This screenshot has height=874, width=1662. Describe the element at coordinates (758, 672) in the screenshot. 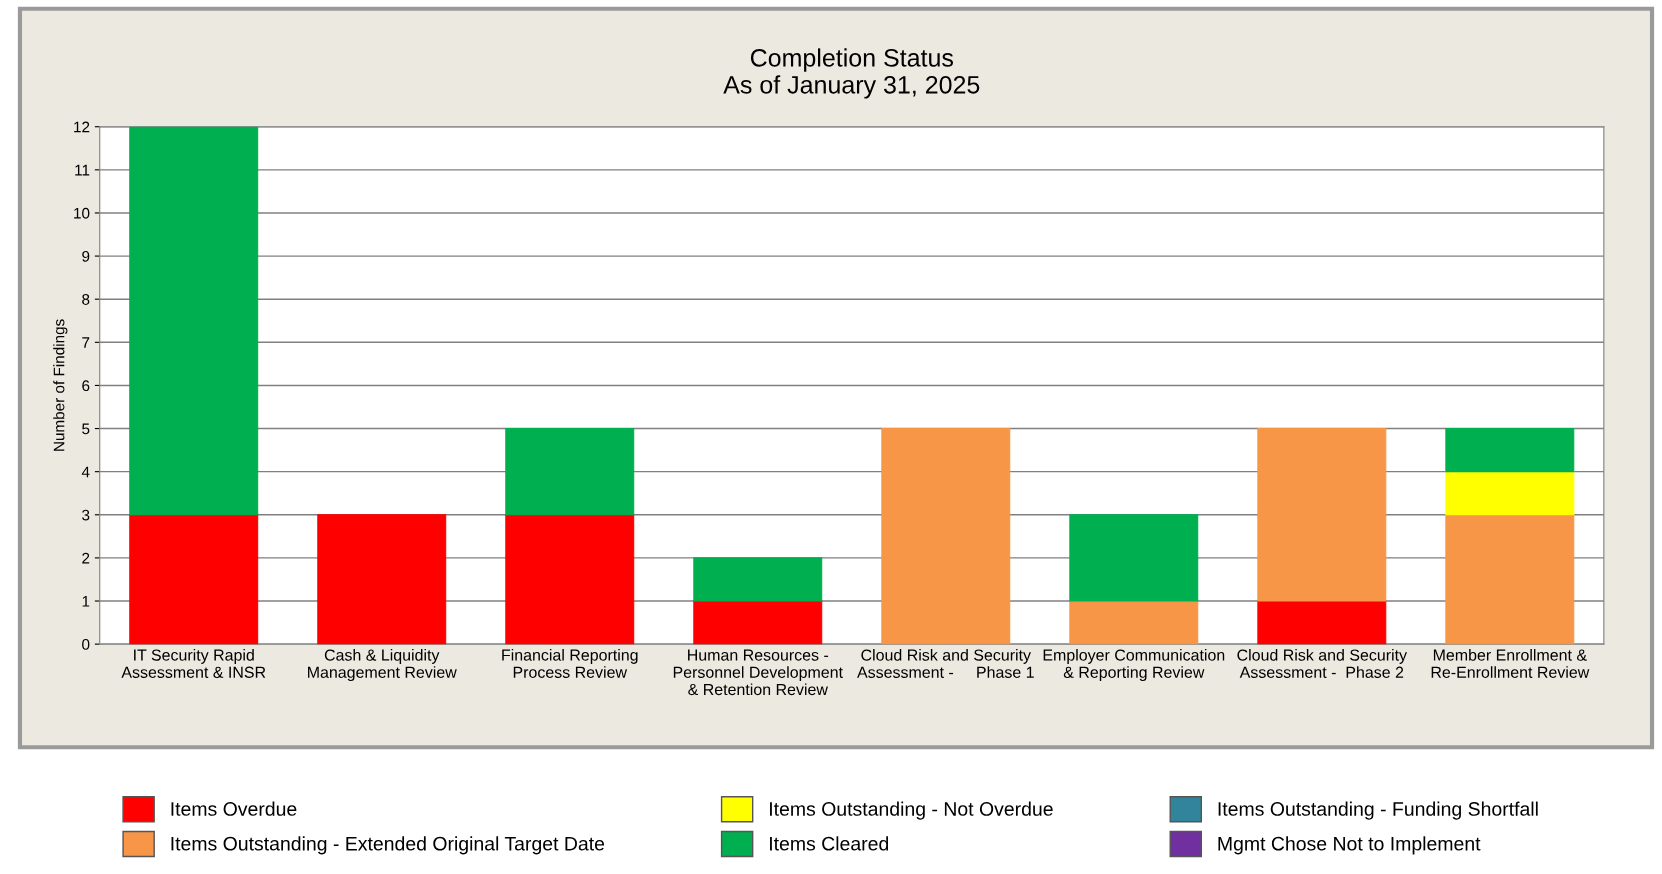

I see `x-tick-label: Human Resources - Personnel Development & Retention Review` at that location.